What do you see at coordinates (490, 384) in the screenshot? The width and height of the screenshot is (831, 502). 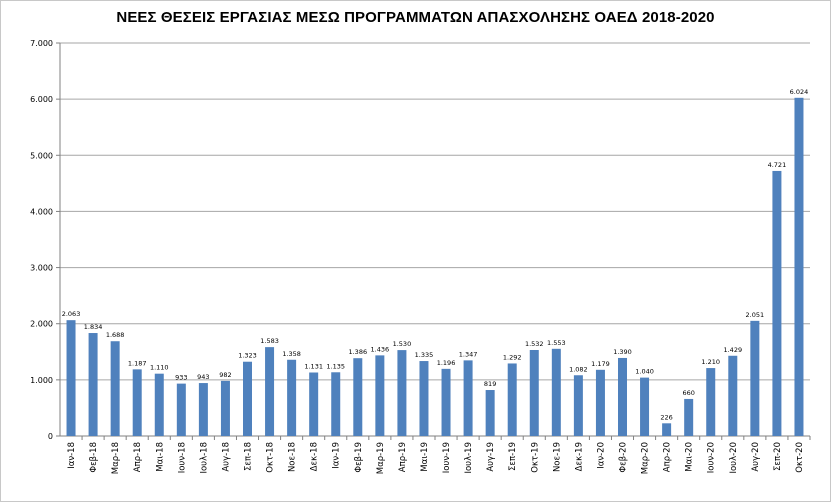 I see `data-label: 819` at bounding box center [490, 384].